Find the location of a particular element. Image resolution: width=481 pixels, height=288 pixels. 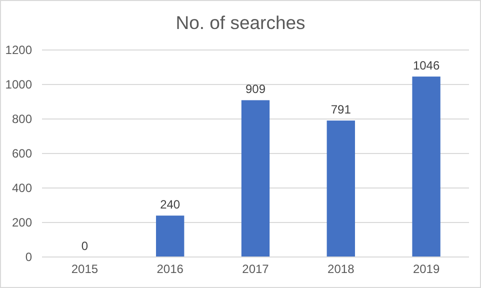

y-tick-label: 1000 is located at coordinates (18, 85).